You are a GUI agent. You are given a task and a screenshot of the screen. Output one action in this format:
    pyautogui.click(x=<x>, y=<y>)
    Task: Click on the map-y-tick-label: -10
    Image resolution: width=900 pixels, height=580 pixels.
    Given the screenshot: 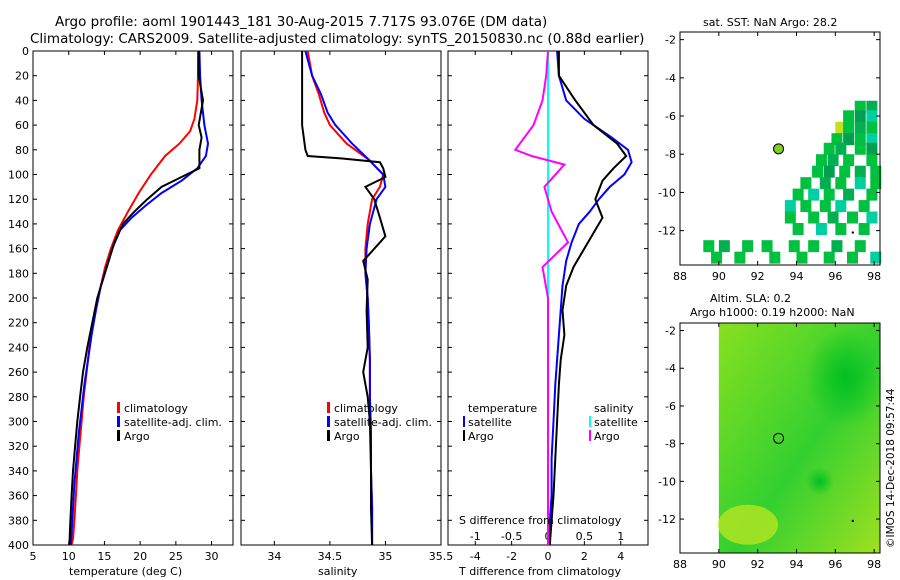 What is the action you would take?
    pyautogui.click(x=667, y=192)
    